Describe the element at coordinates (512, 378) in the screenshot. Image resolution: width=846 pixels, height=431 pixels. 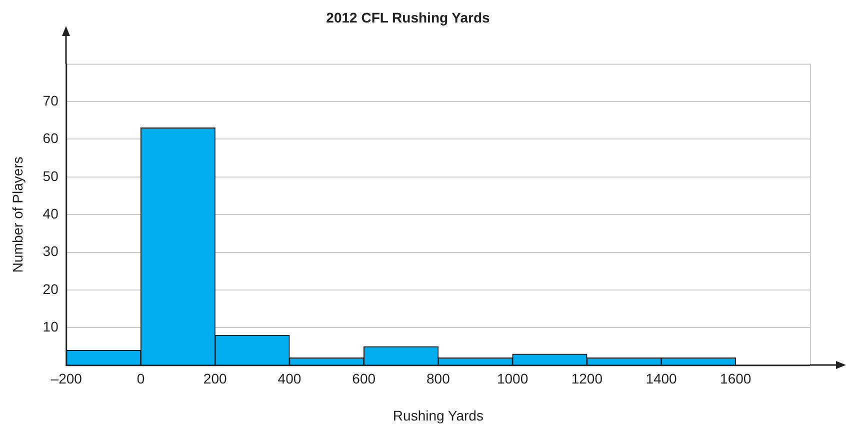
I see `x-tick-label: 1000` at that location.